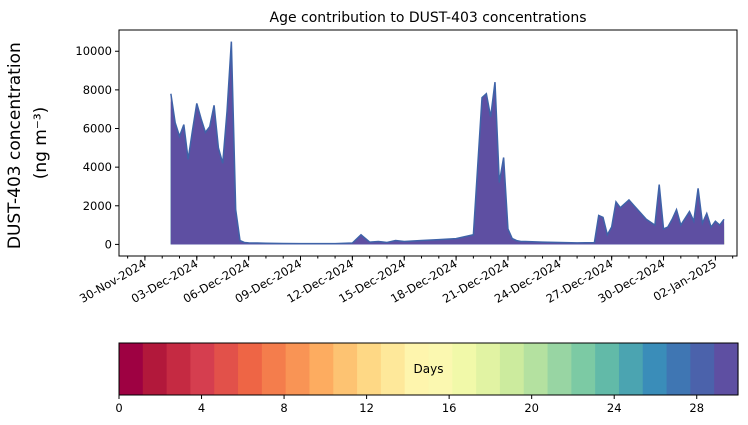 This screenshot has width=748, height=425. Describe the element at coordinates (97, 147) in the screenshot. I see `y-axis: 0 2000 4000 6000 8000 10000` at that location.